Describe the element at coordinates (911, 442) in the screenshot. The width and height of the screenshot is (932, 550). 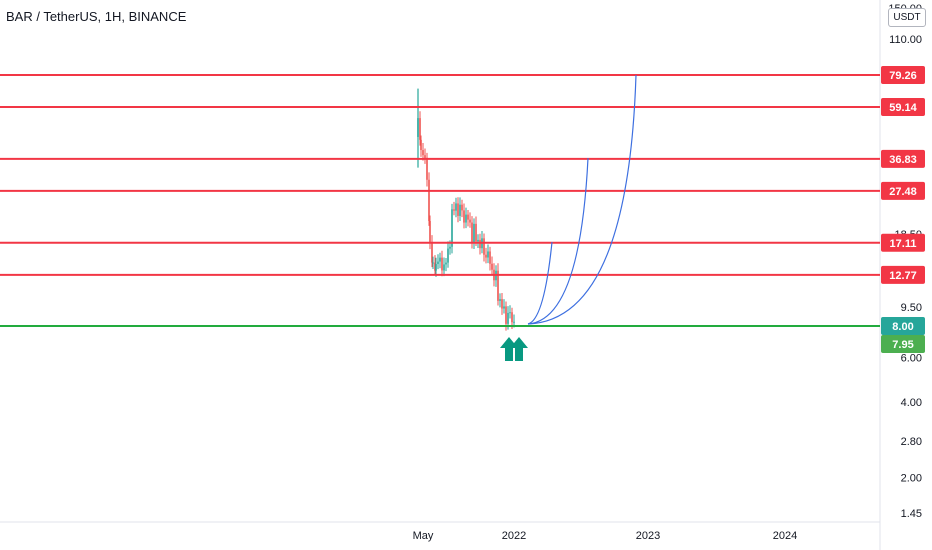
I see `price-tick-label: 2.80` at that location.